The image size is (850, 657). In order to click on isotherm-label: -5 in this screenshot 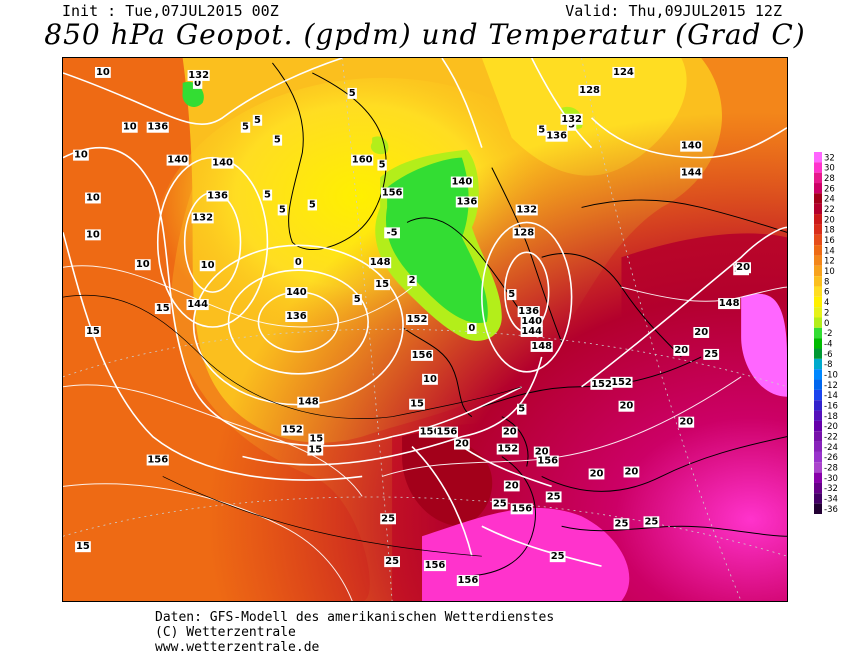, I will do `click(392, 232)`.